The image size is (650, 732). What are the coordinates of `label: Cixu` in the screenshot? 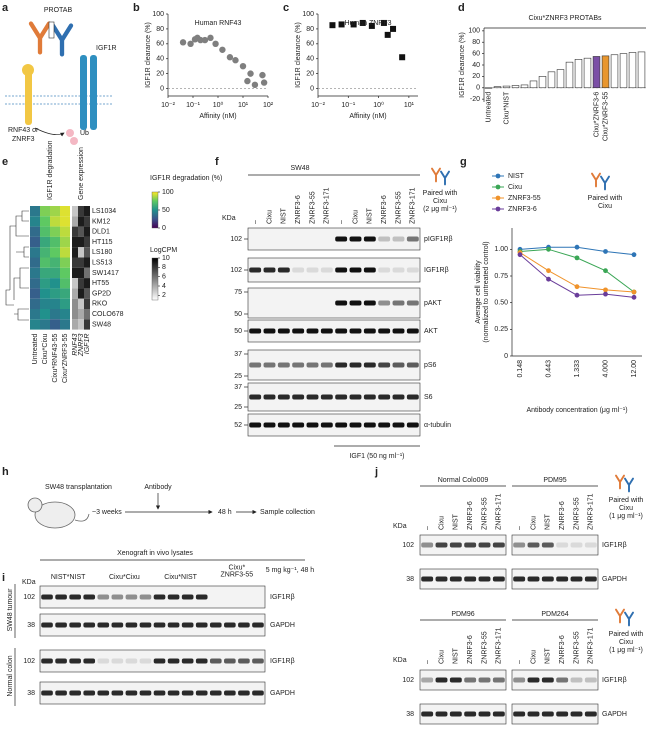 It's located at (440, 201).